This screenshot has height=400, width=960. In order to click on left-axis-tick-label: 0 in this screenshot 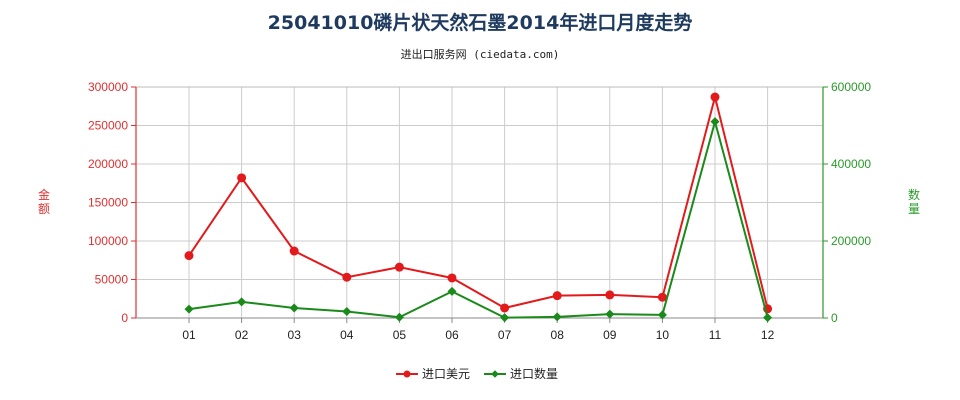, I will do `click(124, 318)`.